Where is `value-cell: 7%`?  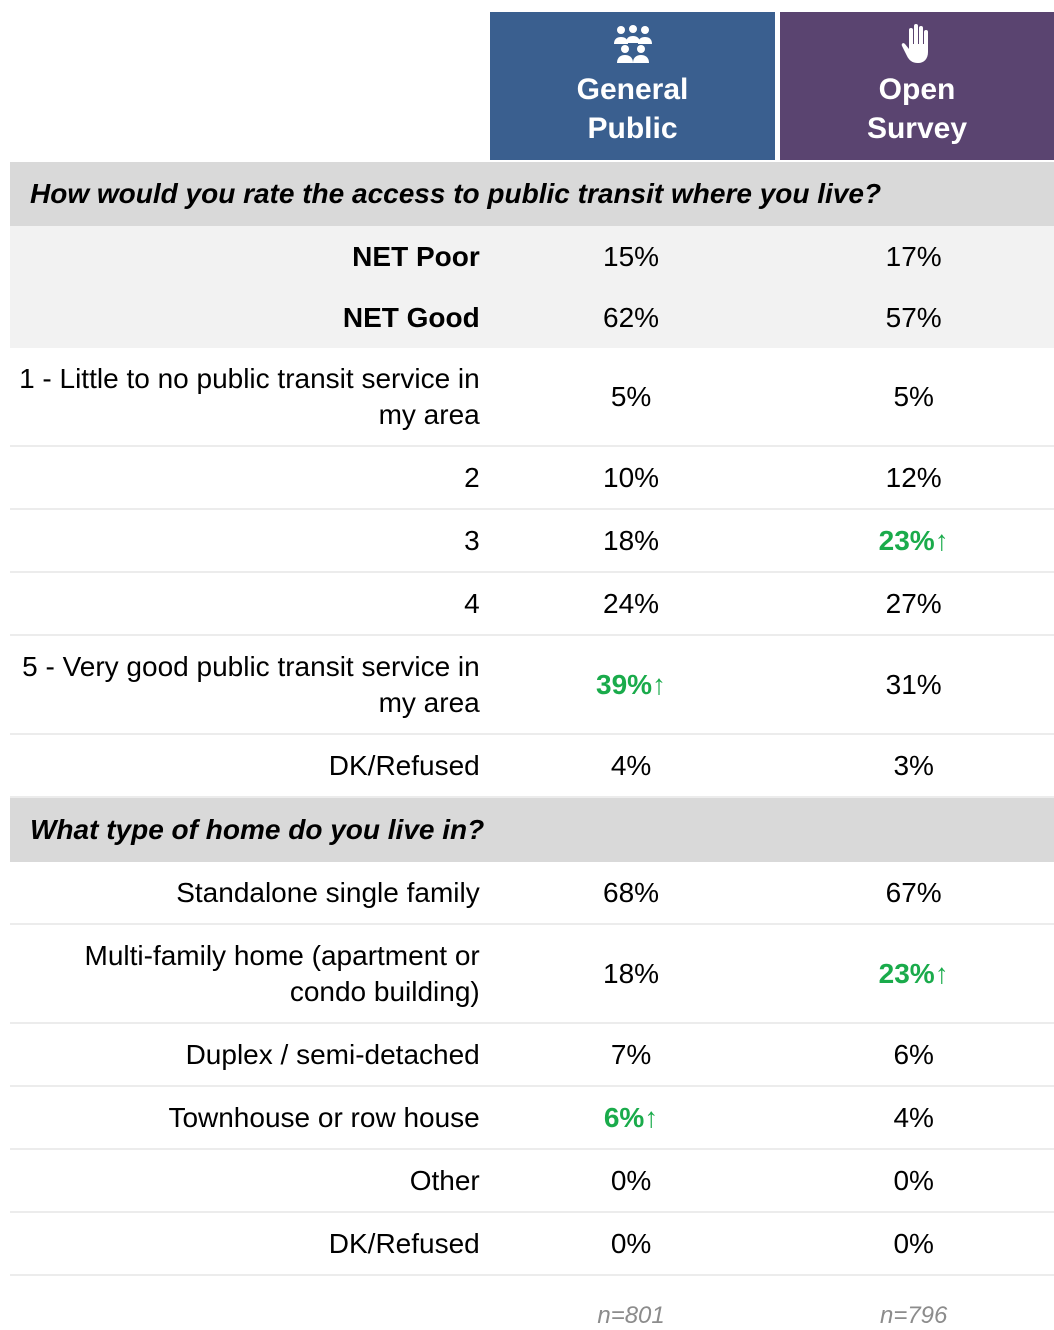 value-cell: 7% is located at coordinates (631, 1054).